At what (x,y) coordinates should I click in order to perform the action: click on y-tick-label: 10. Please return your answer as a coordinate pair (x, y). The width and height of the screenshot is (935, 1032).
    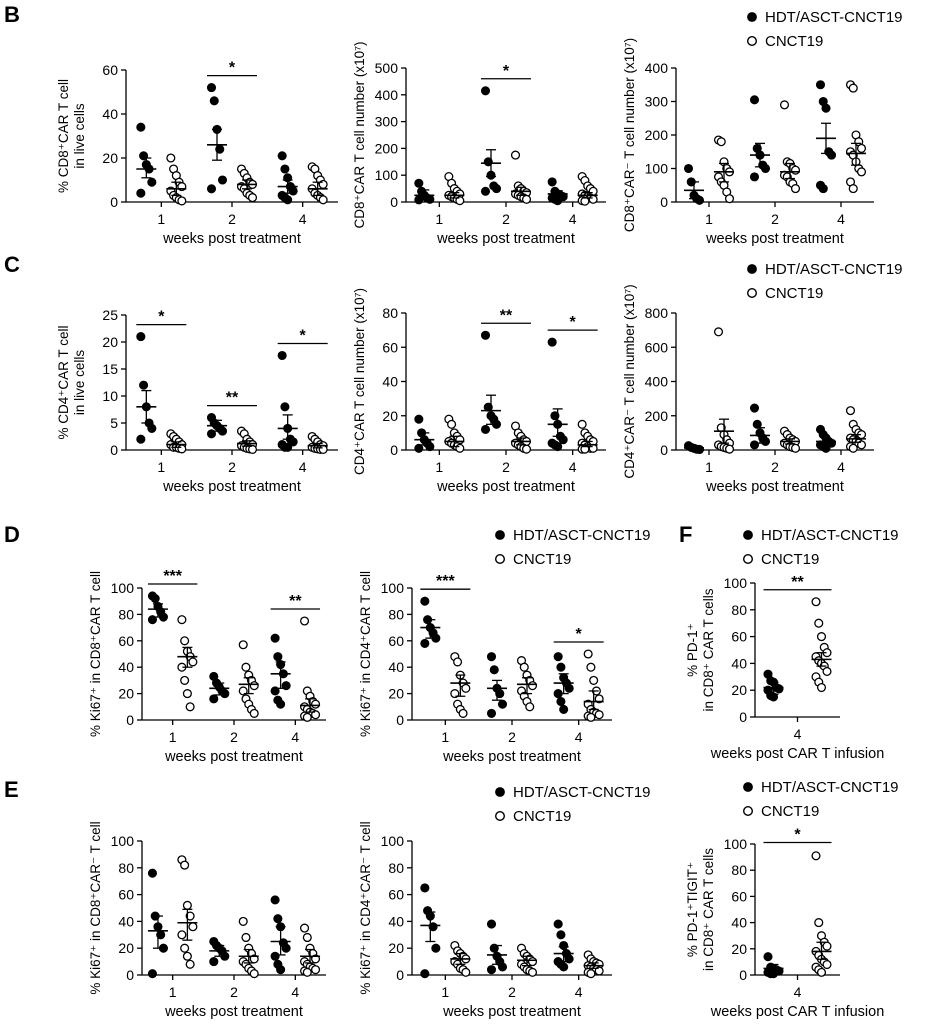
    Looking at the image, I should click on (110, 396).